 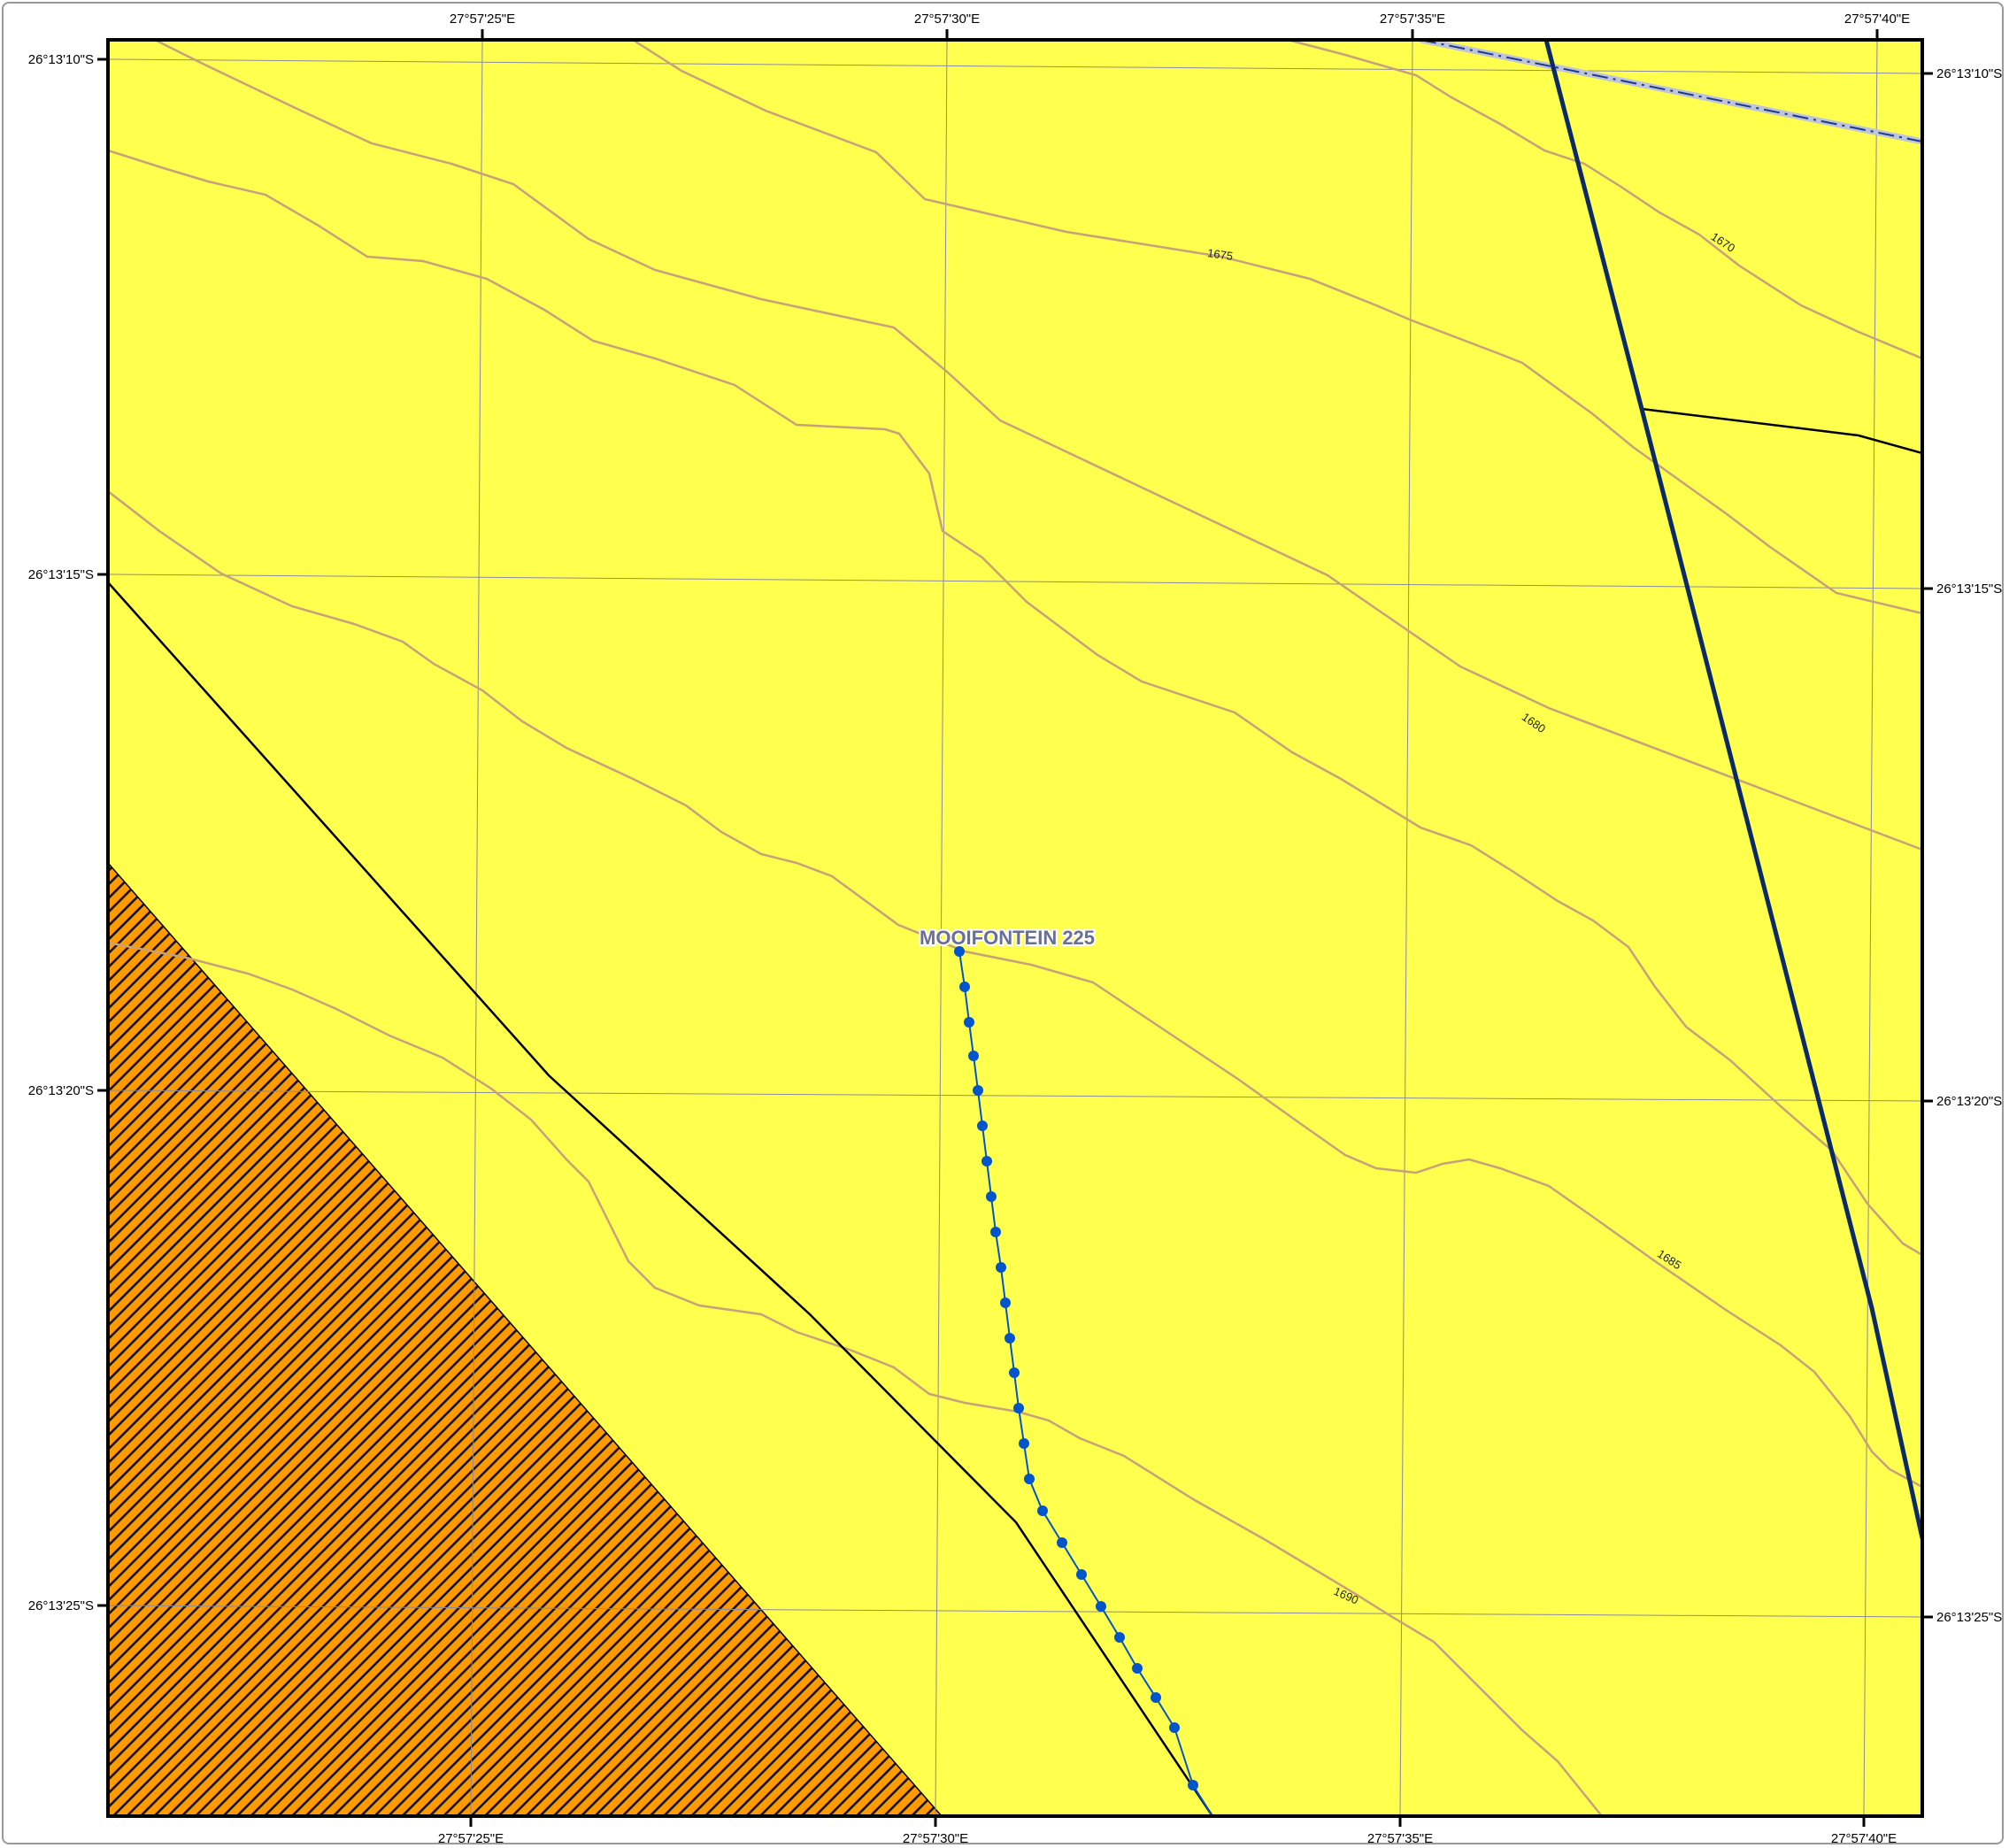 What do you see at coordinates (61, 1606) in the screenshot?
I see `lat-label-left-25: 26°13'25"S` at bounding box center [61, 1606].